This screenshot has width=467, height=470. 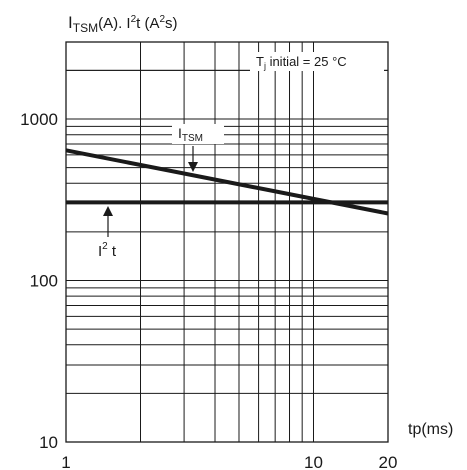 What do you see at coordinates (171, 23) in the screenshot?
I see `y-title-s: s)` at bounding box center [171, 23].